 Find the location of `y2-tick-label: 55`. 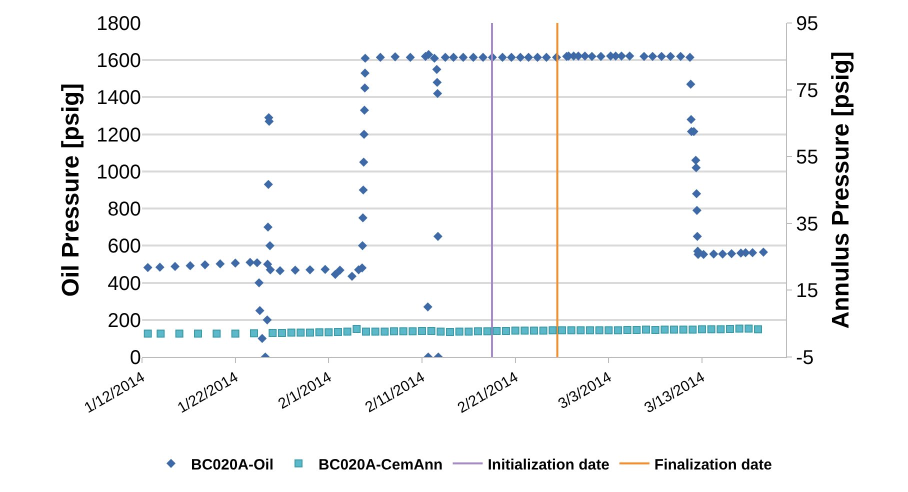

y2-tick-label: 55 is located at coordinates (807, 157).